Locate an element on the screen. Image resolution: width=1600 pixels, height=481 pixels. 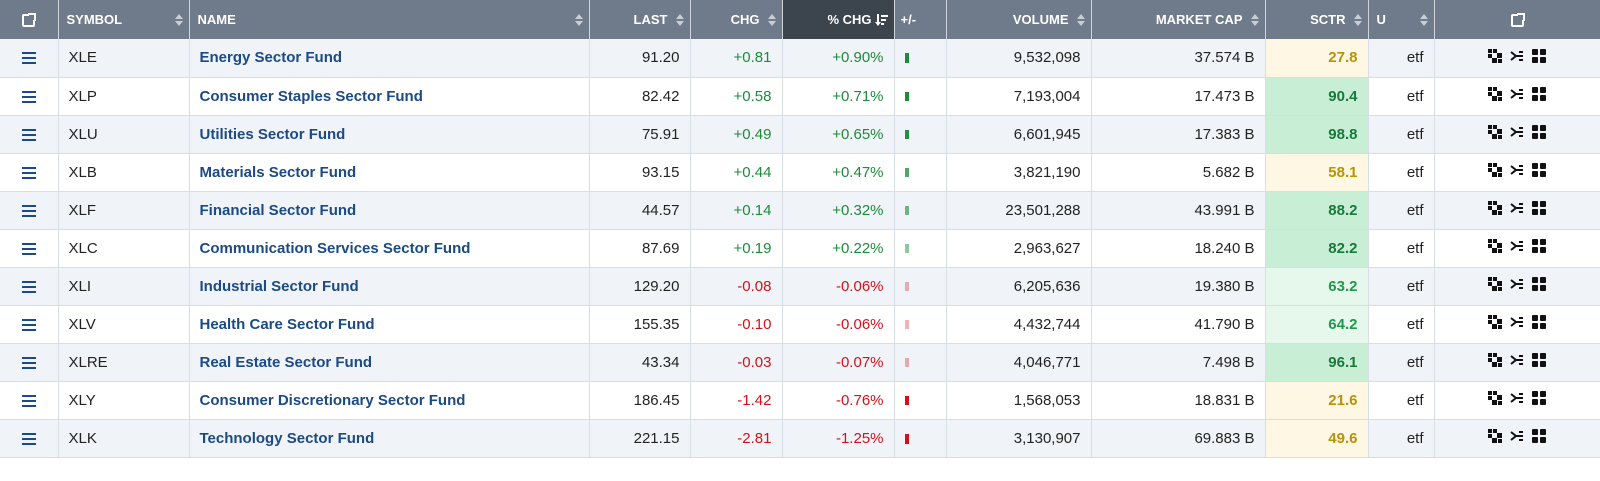
fund-name-link: Consumer Discretionary Sector Fund is located at coordinates (332, 400).